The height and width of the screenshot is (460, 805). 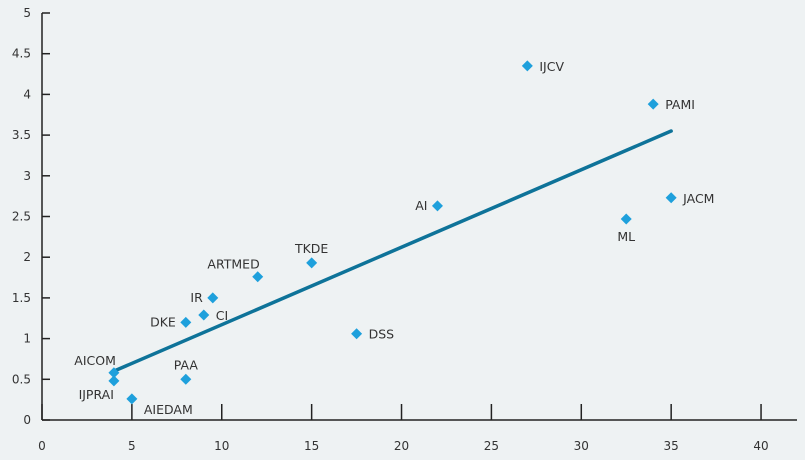 I want to click on data-label-ir: IR, so click(x=196, y=297).